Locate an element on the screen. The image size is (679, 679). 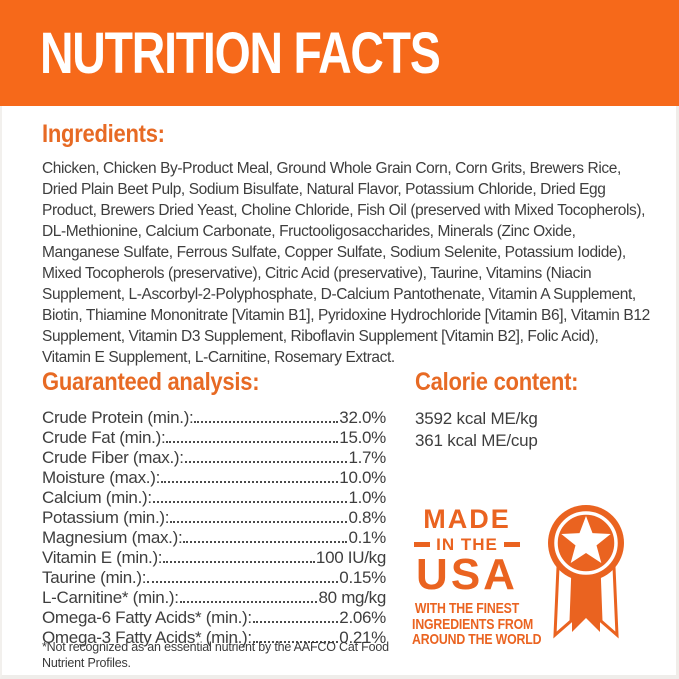
row-label: Calcium (min.): is located at coordinates (97, 497).